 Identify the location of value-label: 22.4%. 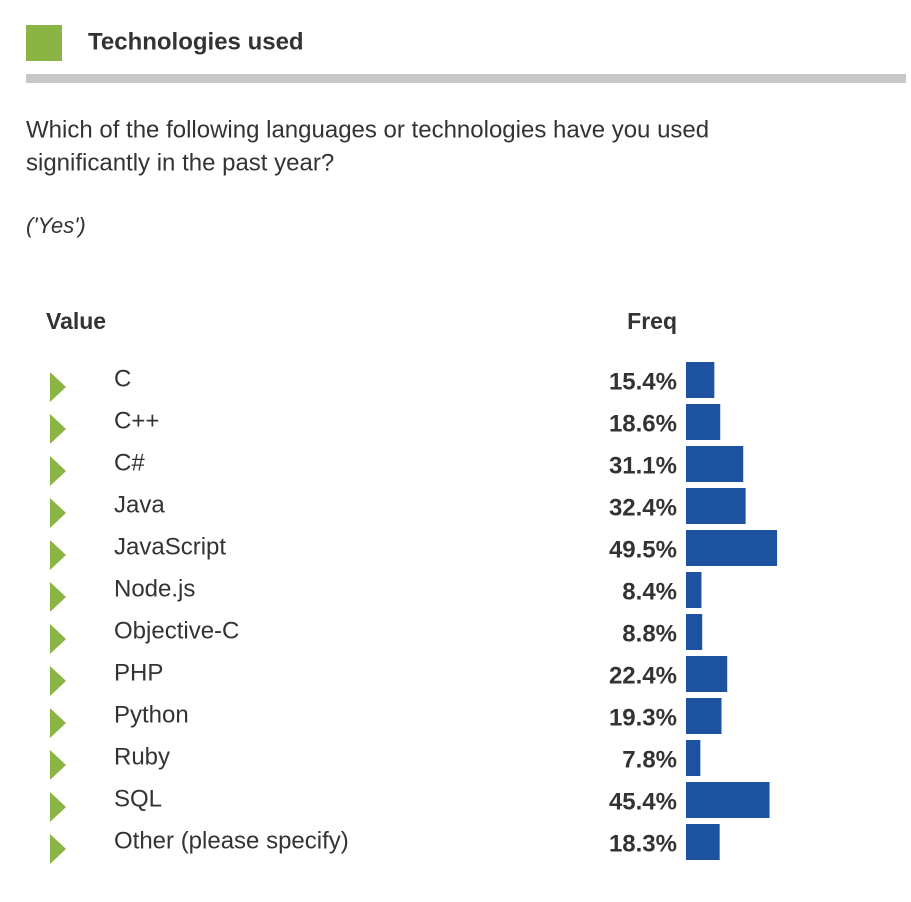
(643, 675).